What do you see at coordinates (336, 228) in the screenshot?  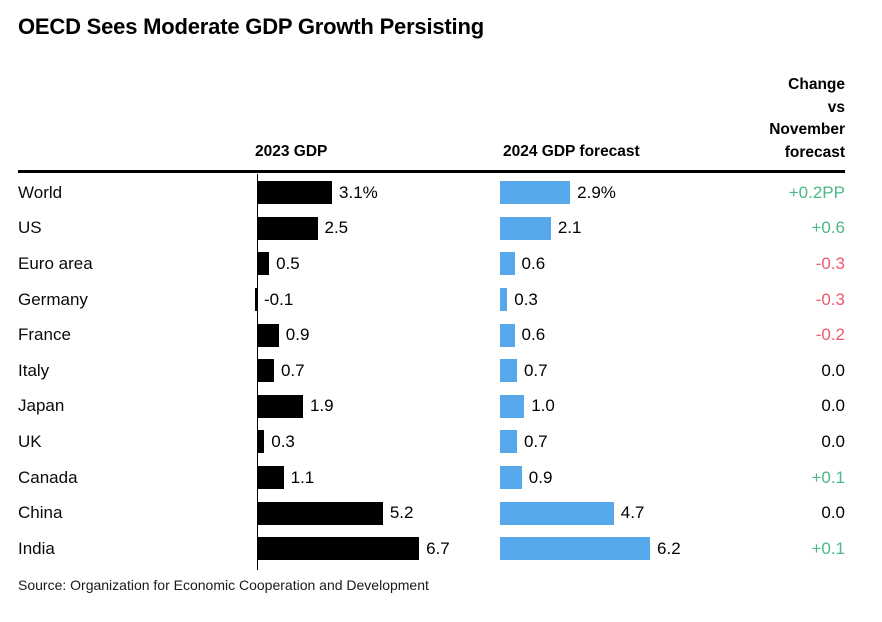 I see `bar-value-2023: 2.5` at bounding box center [336, 228].